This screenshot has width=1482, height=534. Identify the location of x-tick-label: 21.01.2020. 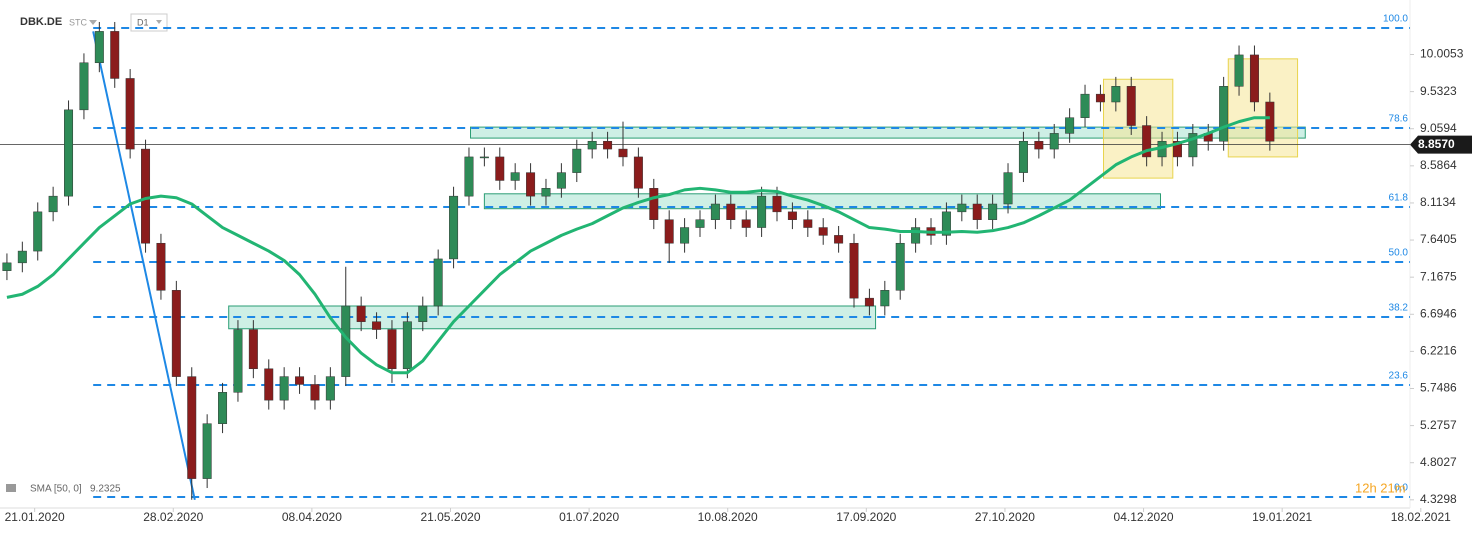
(35, 517).